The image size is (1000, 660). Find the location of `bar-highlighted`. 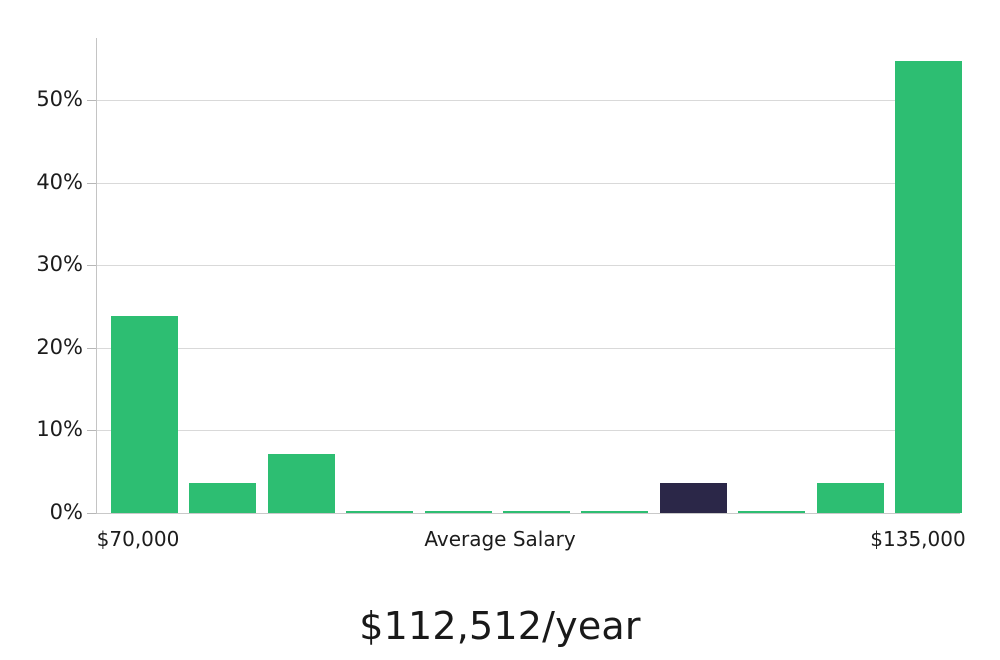

bar-highlighted is located at coordinates (693, 498).